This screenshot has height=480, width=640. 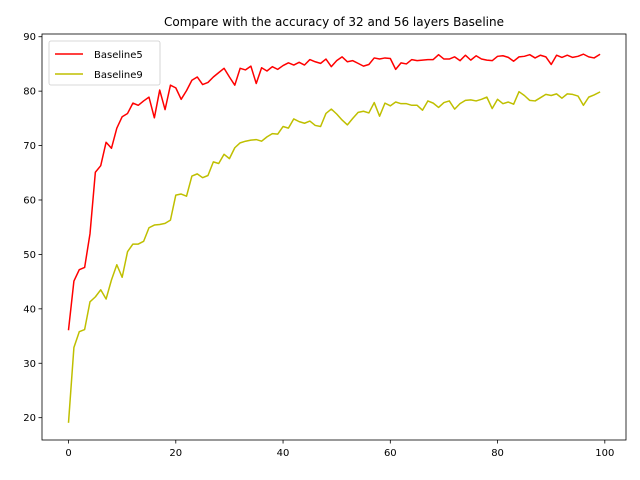 What do you see at coordinates (604, 453) in the screenshot?
I see `x-tick-label: 100` at bounding box center [604, 453].